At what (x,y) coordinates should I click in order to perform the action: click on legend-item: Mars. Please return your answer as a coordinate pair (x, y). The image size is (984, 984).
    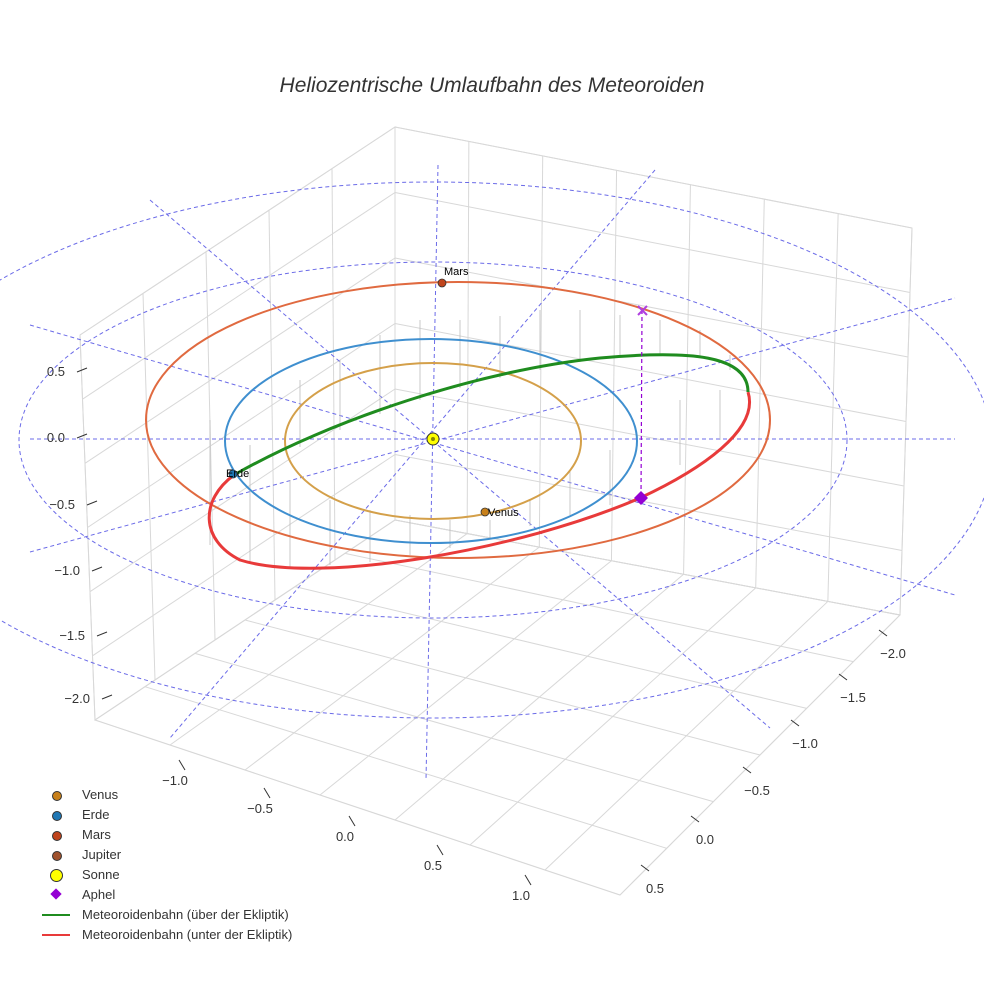
    Looking at the image, I should click on (165, 835).